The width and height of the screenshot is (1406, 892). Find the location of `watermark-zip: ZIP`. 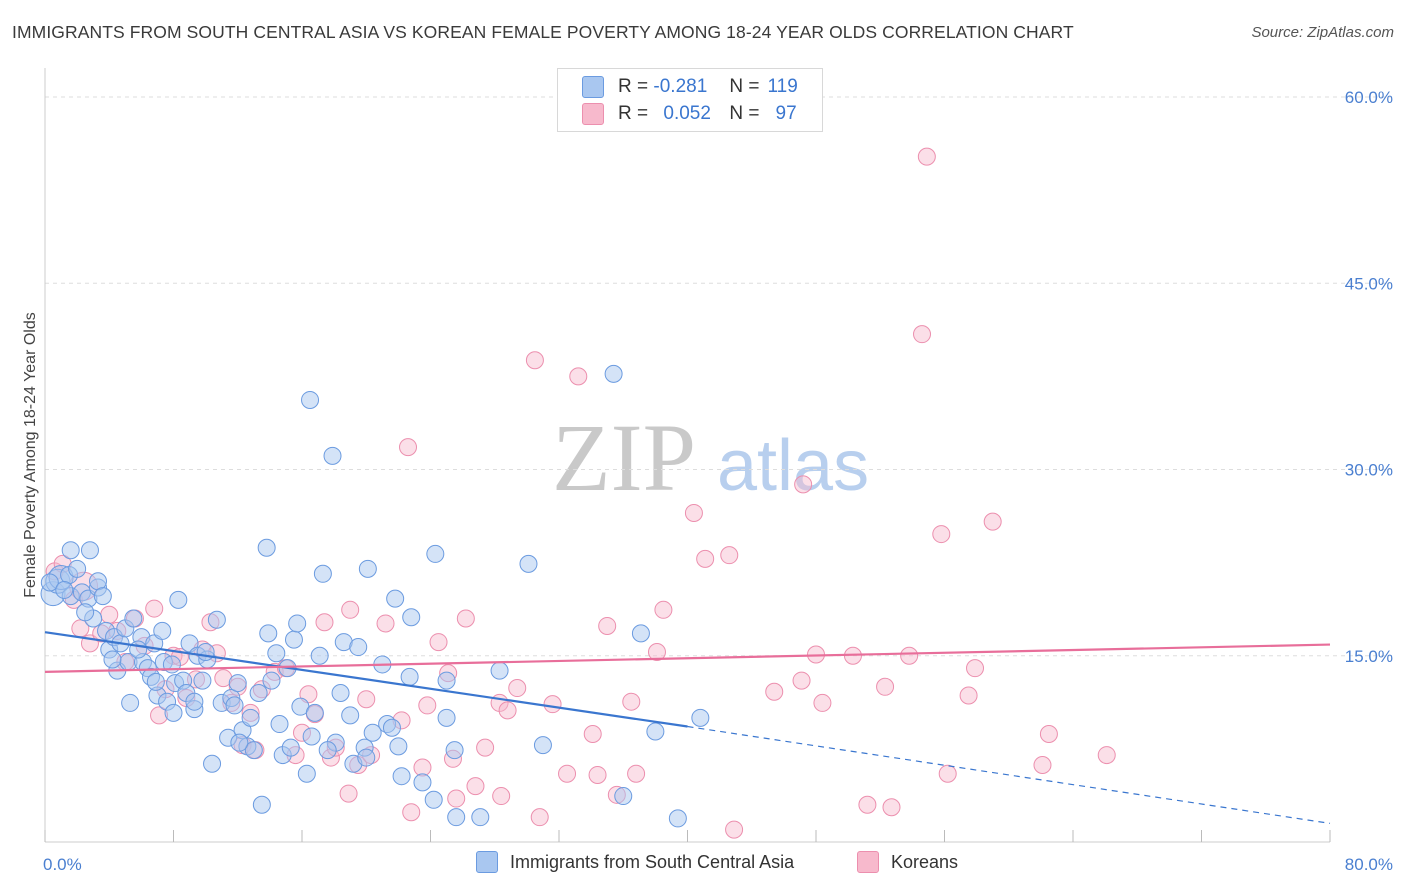

watermark-zip: ZIP is located at coordinates (624, 457).